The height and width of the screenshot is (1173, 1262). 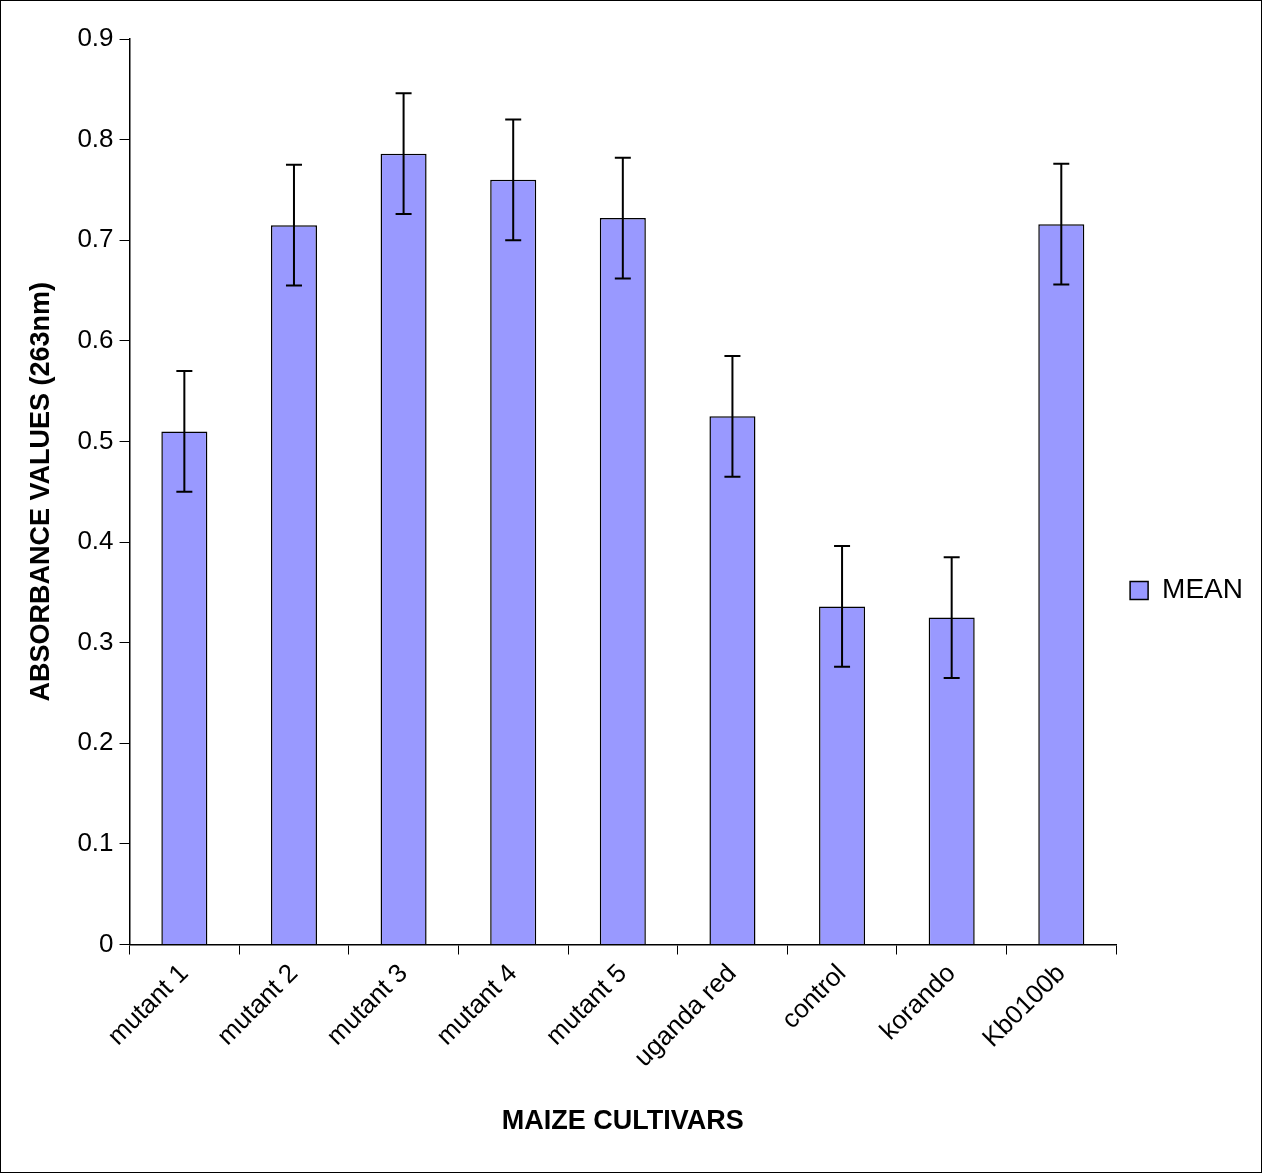 What do you see at coordinates (95, 842) in the screenshot?
I see `y-tick-label: 0.1` at bounding box center [95, 842].